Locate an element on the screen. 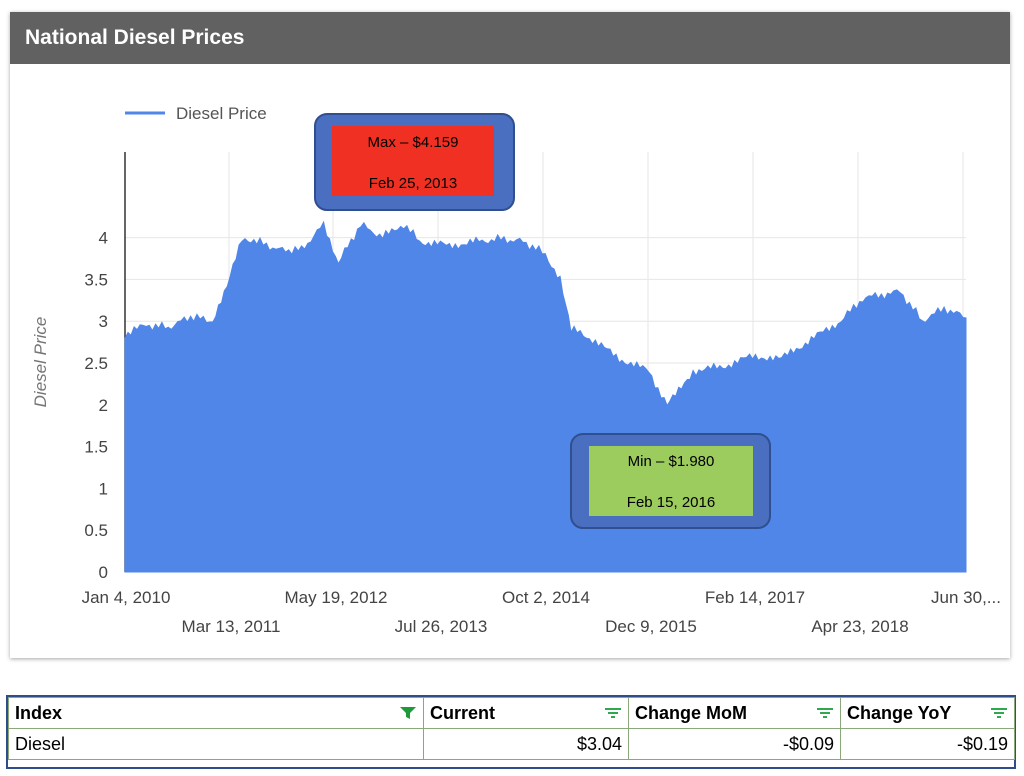 This screenshot has height=776, width=1024. legend: Diesel Price is located at coordinates (196, 113).